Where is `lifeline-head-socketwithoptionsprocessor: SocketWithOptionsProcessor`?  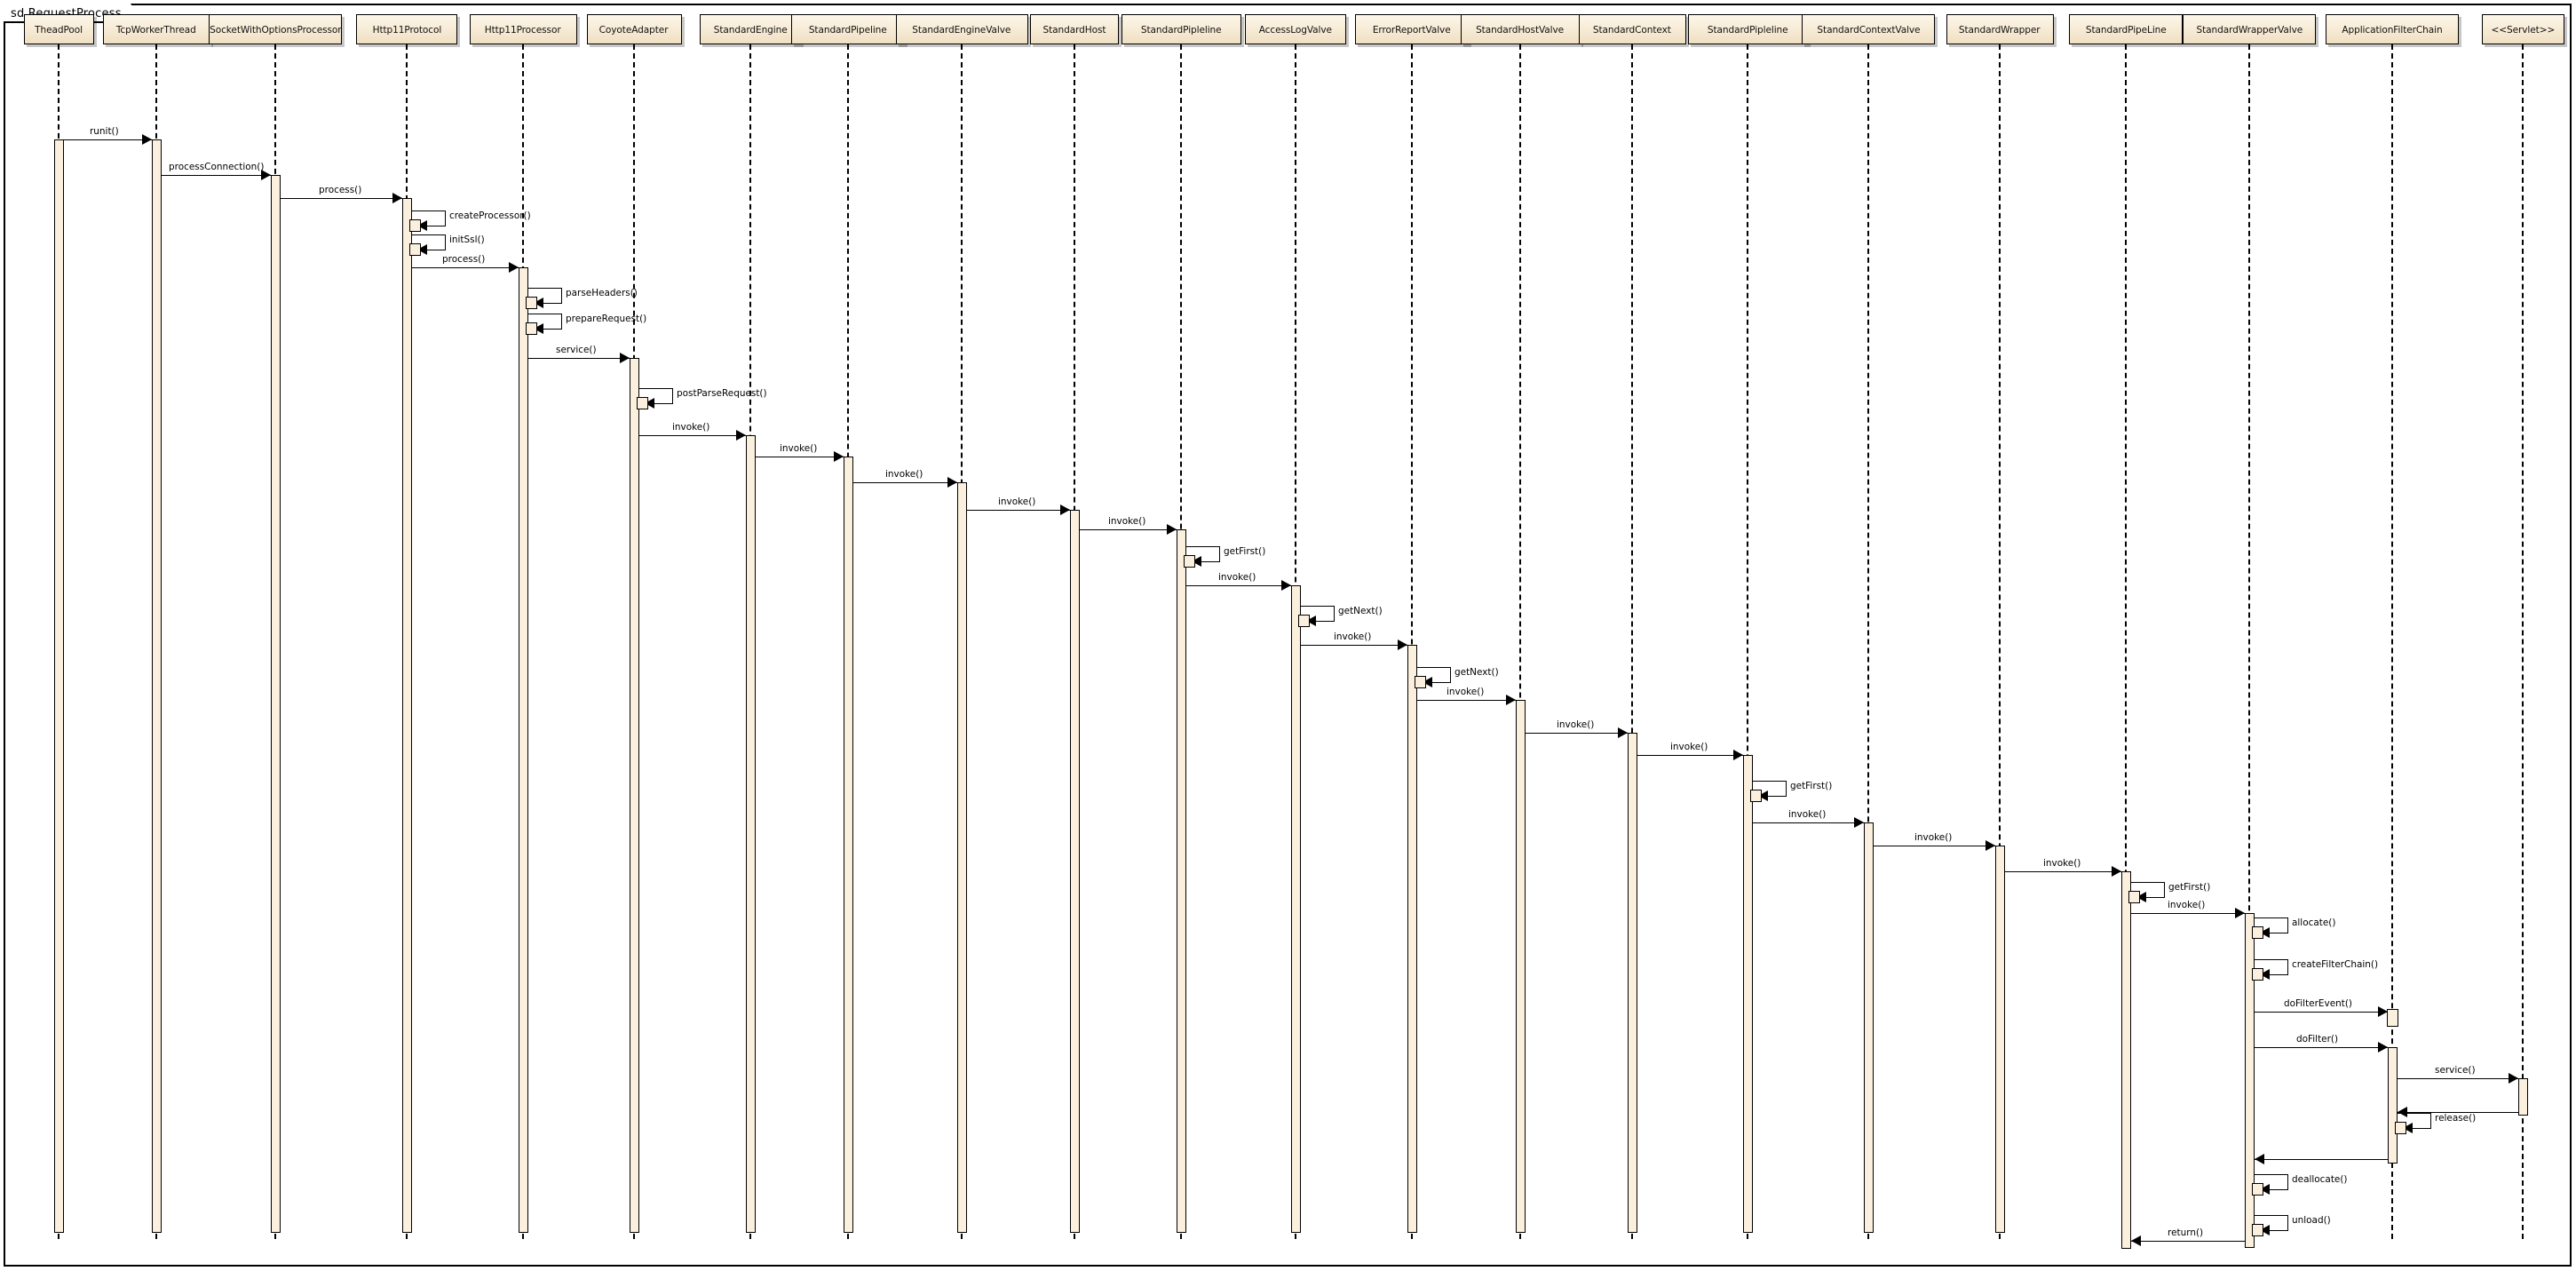 lifeline-head-socketwithoptionsprocessor: SocketWithOptionsProcessor is located at coordinates (276, 29).